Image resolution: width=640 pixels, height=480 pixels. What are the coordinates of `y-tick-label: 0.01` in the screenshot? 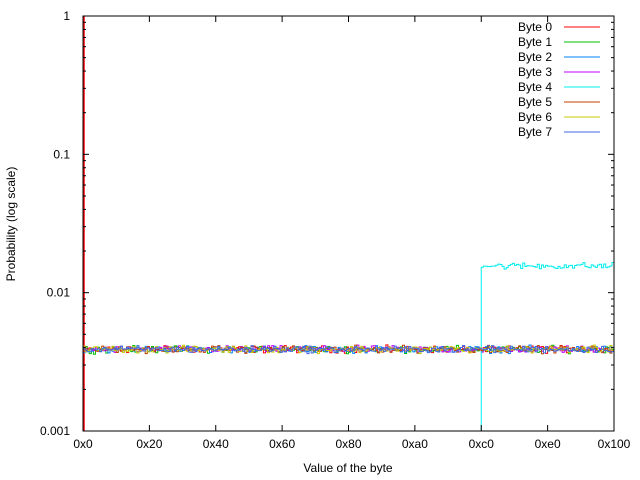 It's located at (59, 293).